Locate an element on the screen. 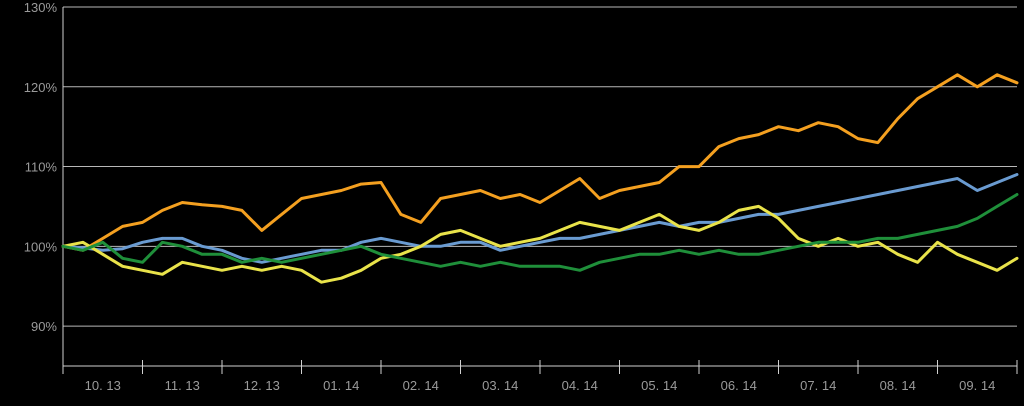  x-tick-label: 05. 14 is located at coordinates (659, 385).